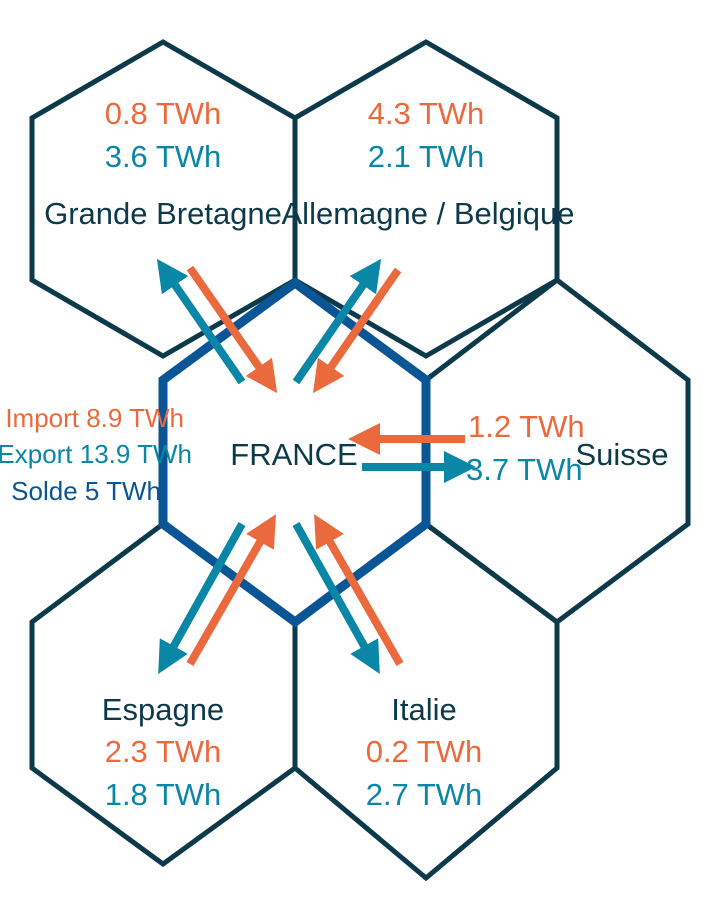 This screenshot has width=720, height=921. I want to click on france-label: FRANCE, so click(293, 454).